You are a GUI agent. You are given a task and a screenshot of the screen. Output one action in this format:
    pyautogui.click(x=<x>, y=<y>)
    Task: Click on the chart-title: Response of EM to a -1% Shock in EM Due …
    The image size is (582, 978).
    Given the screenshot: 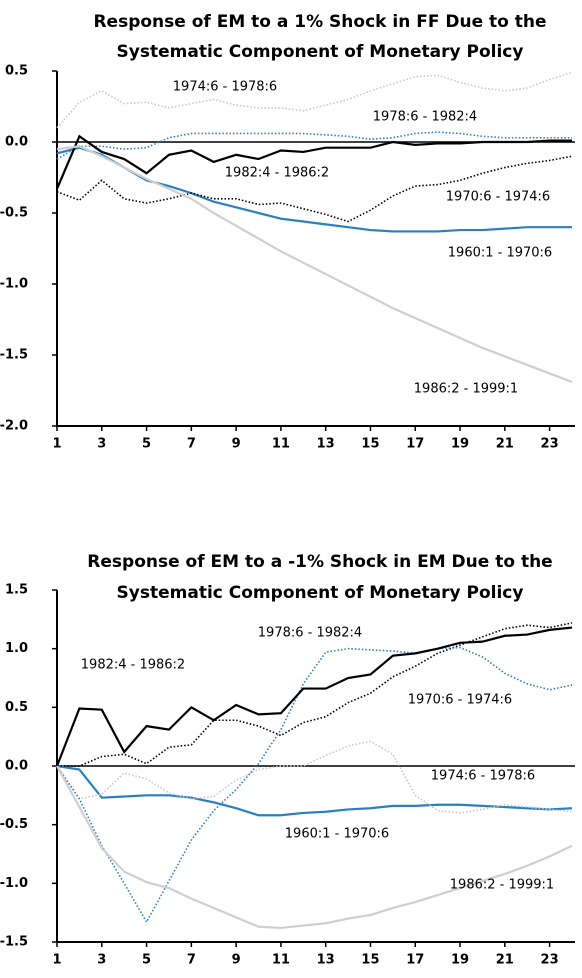 What is the action you would take?
    pyautogui.click(x=319, y=562)
    